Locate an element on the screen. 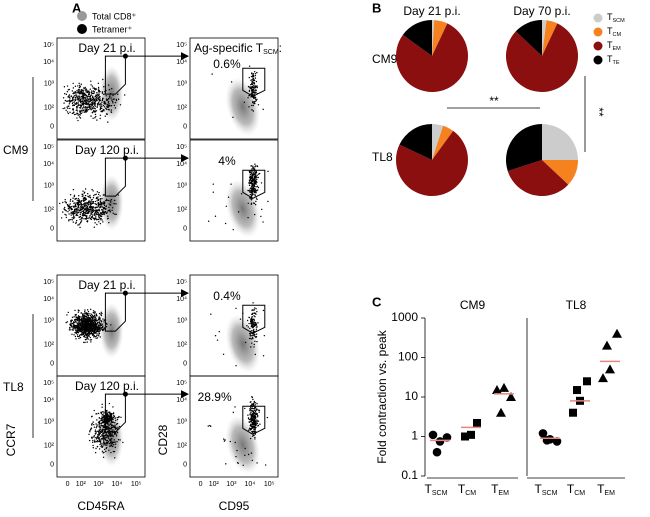 This screenshot has width=650, height=517. y-tick-label: 10⁴ is located at coordinates (48, 400).